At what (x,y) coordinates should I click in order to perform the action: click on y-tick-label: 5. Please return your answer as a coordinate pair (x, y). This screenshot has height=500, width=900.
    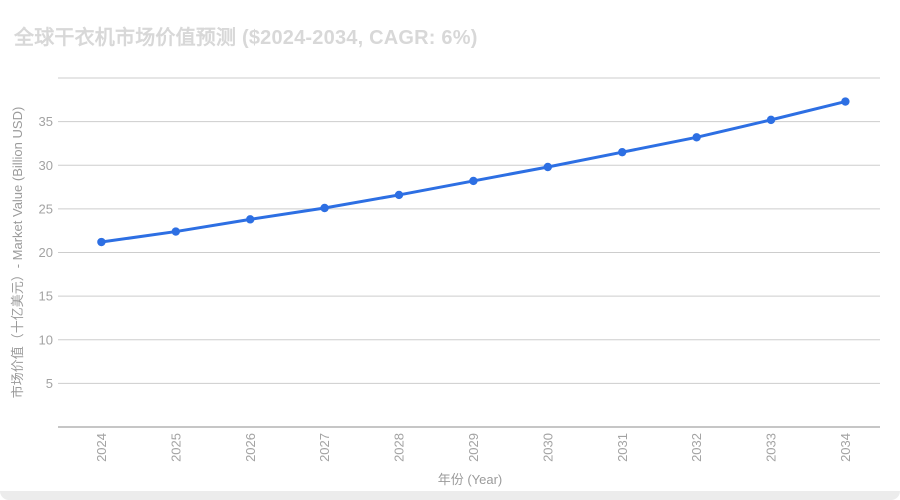
    Looking at the image, I should click on (49, 383).